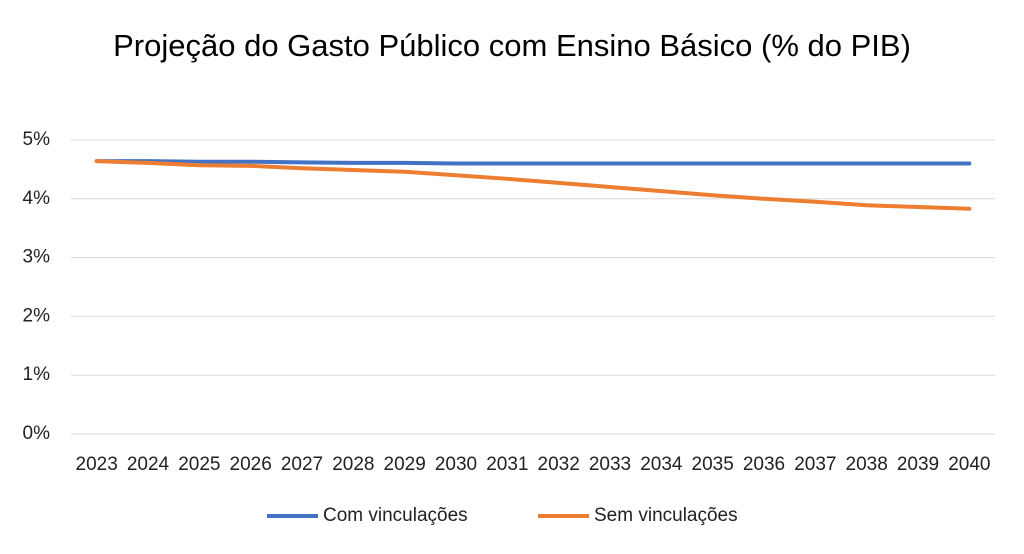 This screenshot has height=554, width=1024. I want to click on legend-label: Com vinculações, so click(395, 515).